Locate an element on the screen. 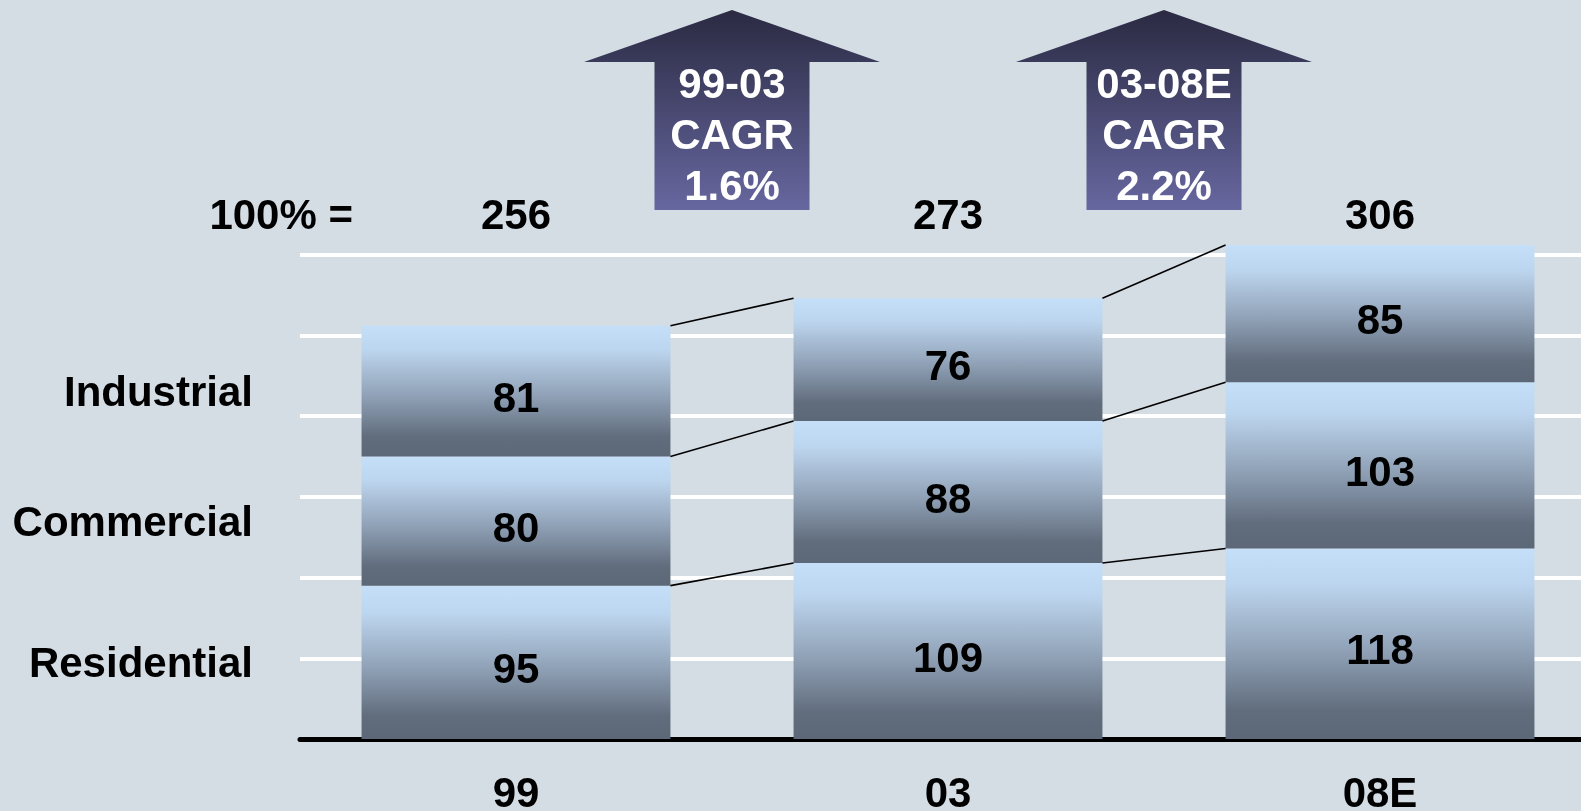 The height and width of the screenshot is (811, 1581). data-label: 80 is located at coordinates (516, 527).